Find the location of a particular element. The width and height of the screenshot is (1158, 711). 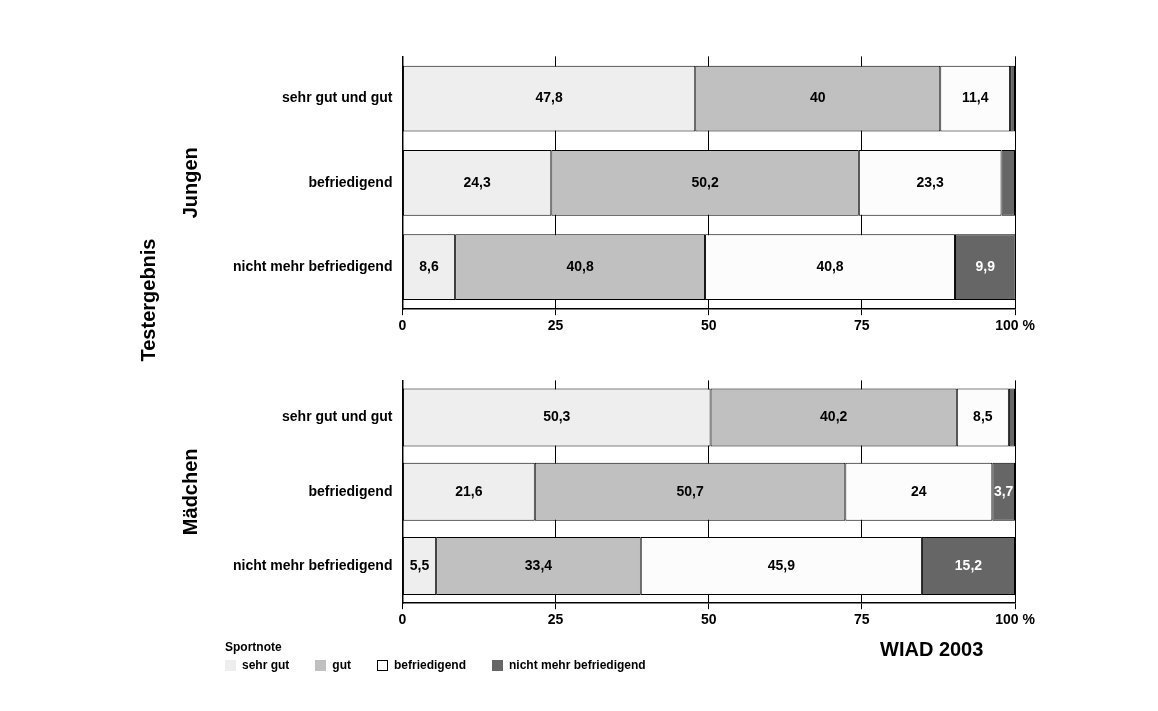

data-label: 15,2 is located at coordinates (968, 564).